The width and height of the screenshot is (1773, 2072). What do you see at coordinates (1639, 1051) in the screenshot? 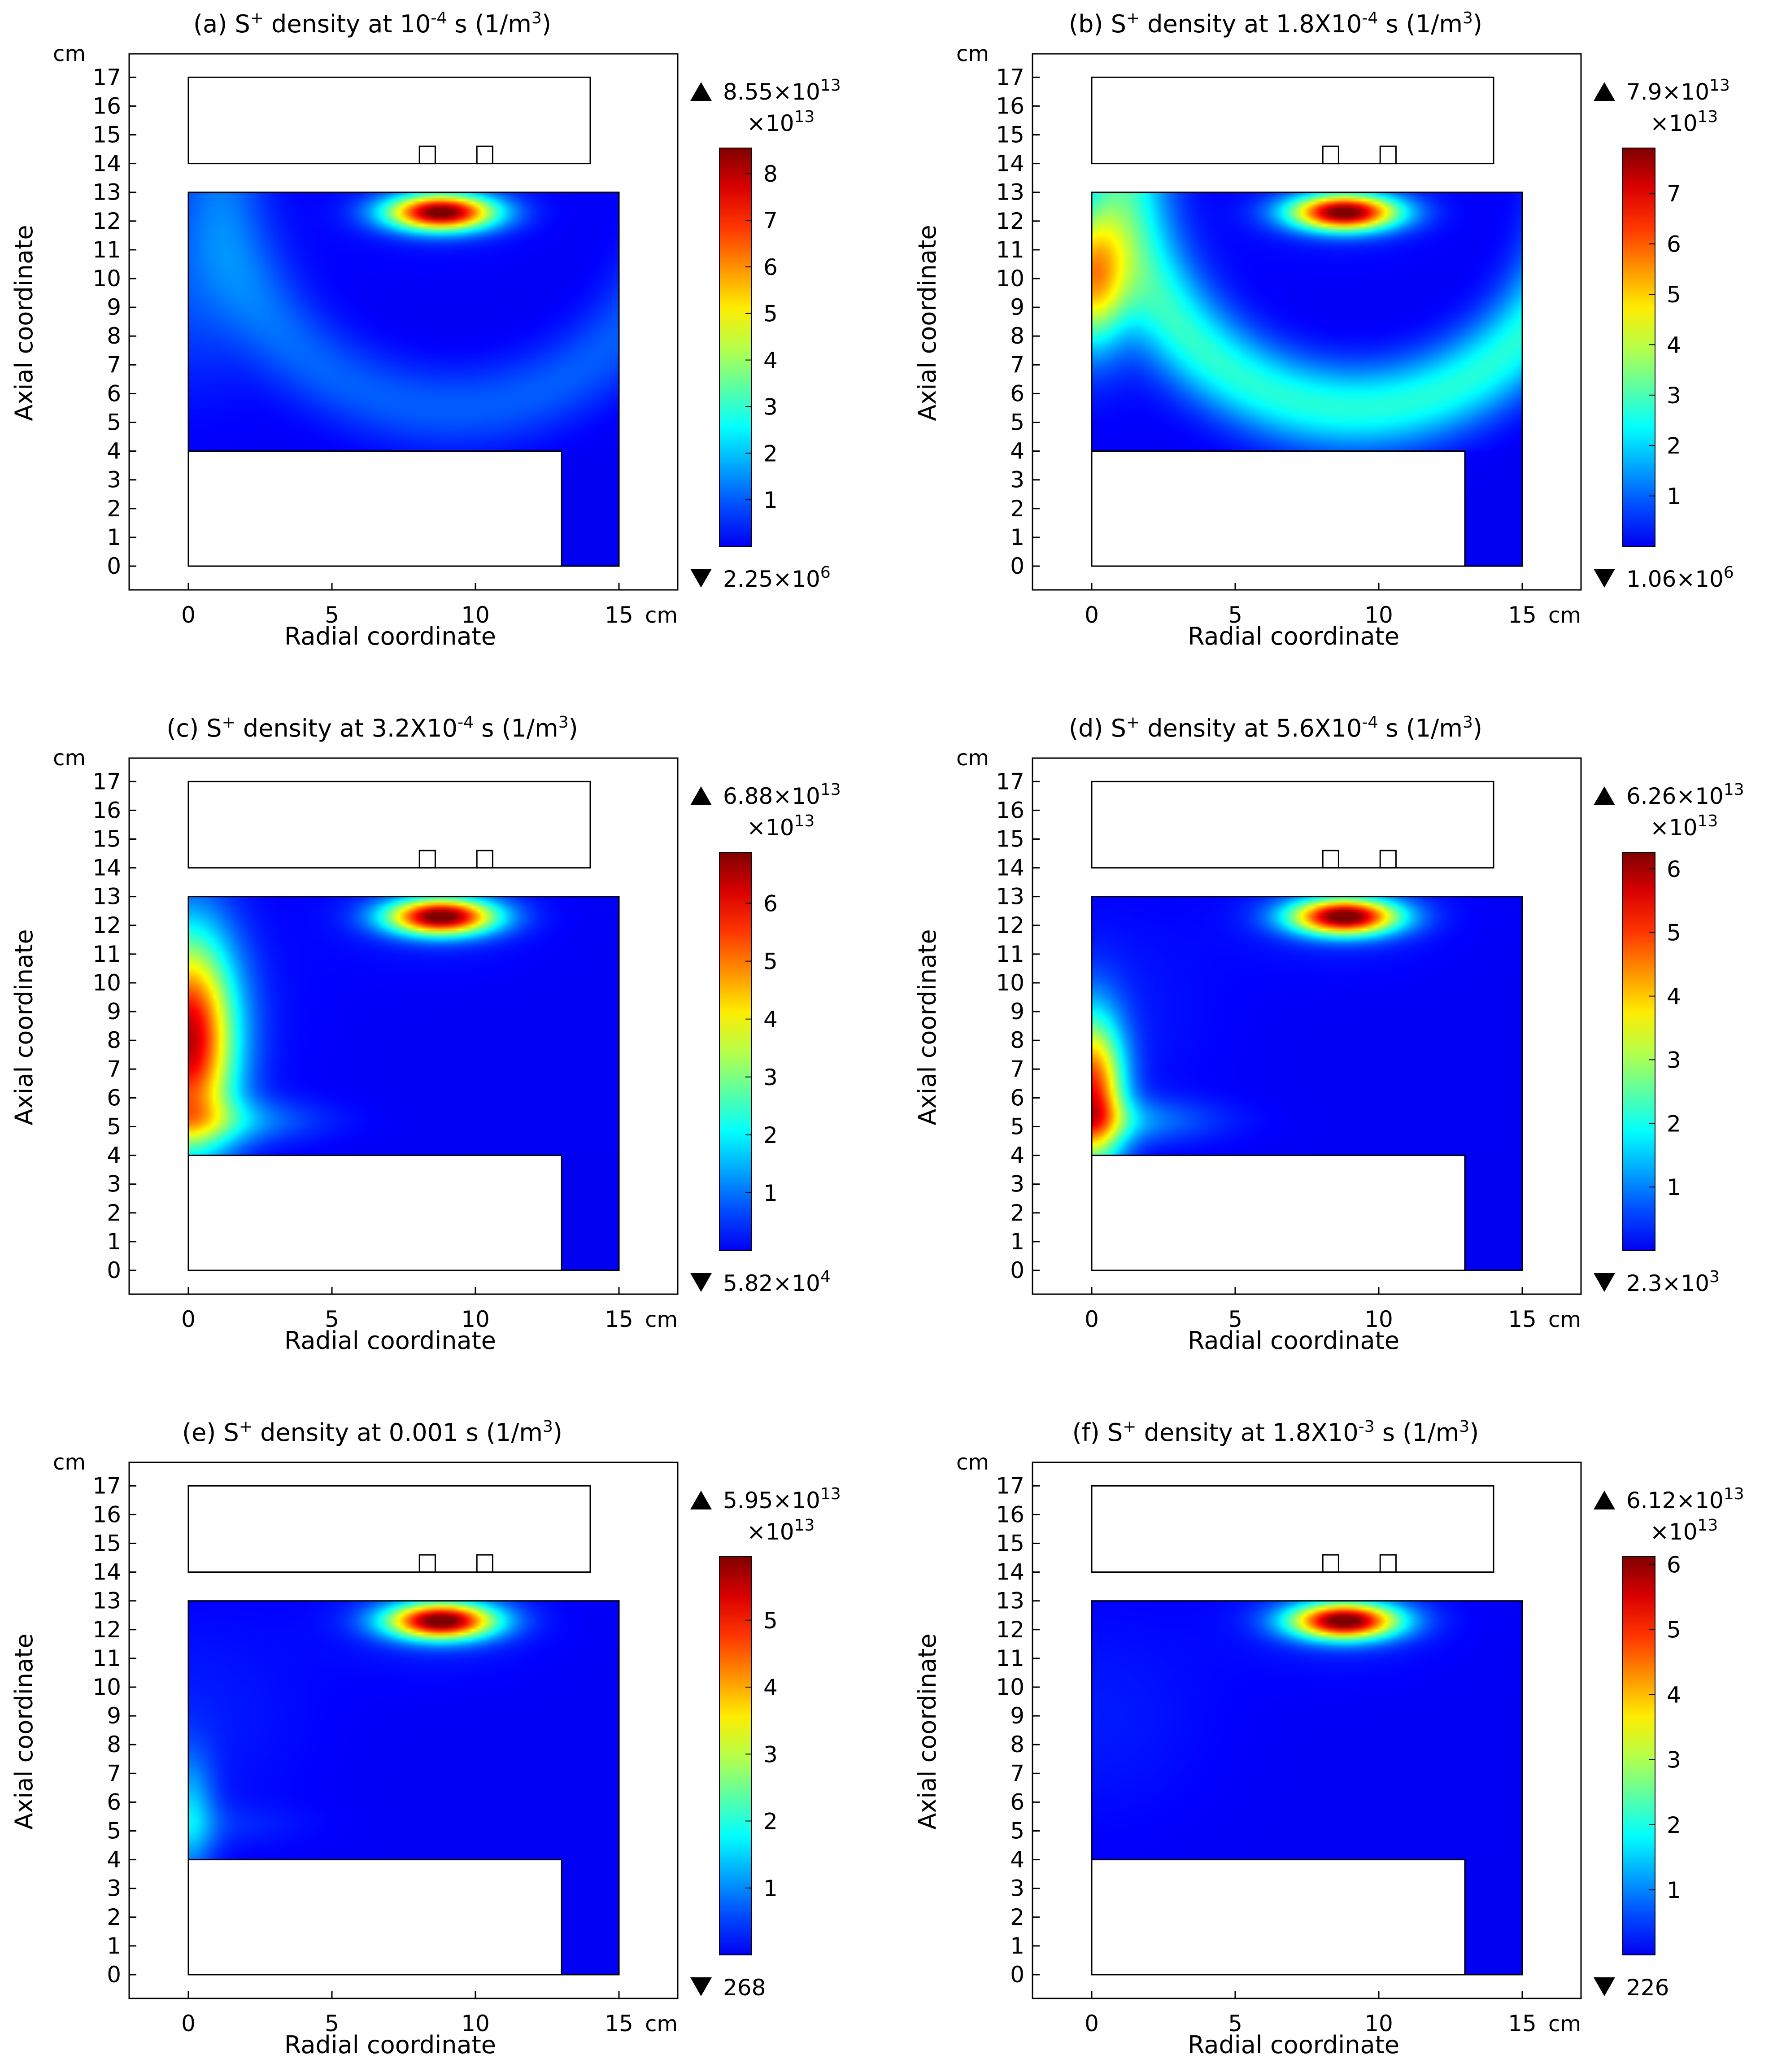
I see `colorbar` at bounding box center [1639, 1051].